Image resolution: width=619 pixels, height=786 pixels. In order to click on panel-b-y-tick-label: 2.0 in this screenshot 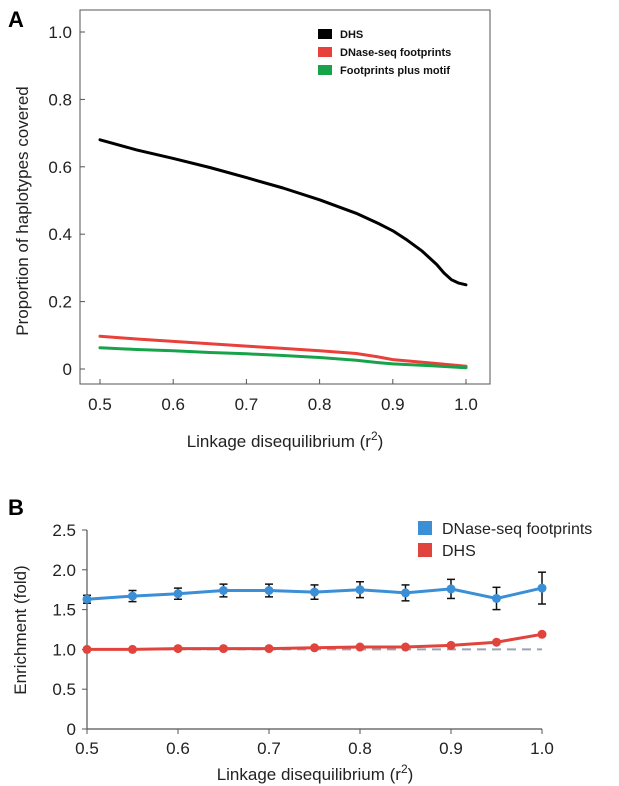, I will do `click(64, 570)`.